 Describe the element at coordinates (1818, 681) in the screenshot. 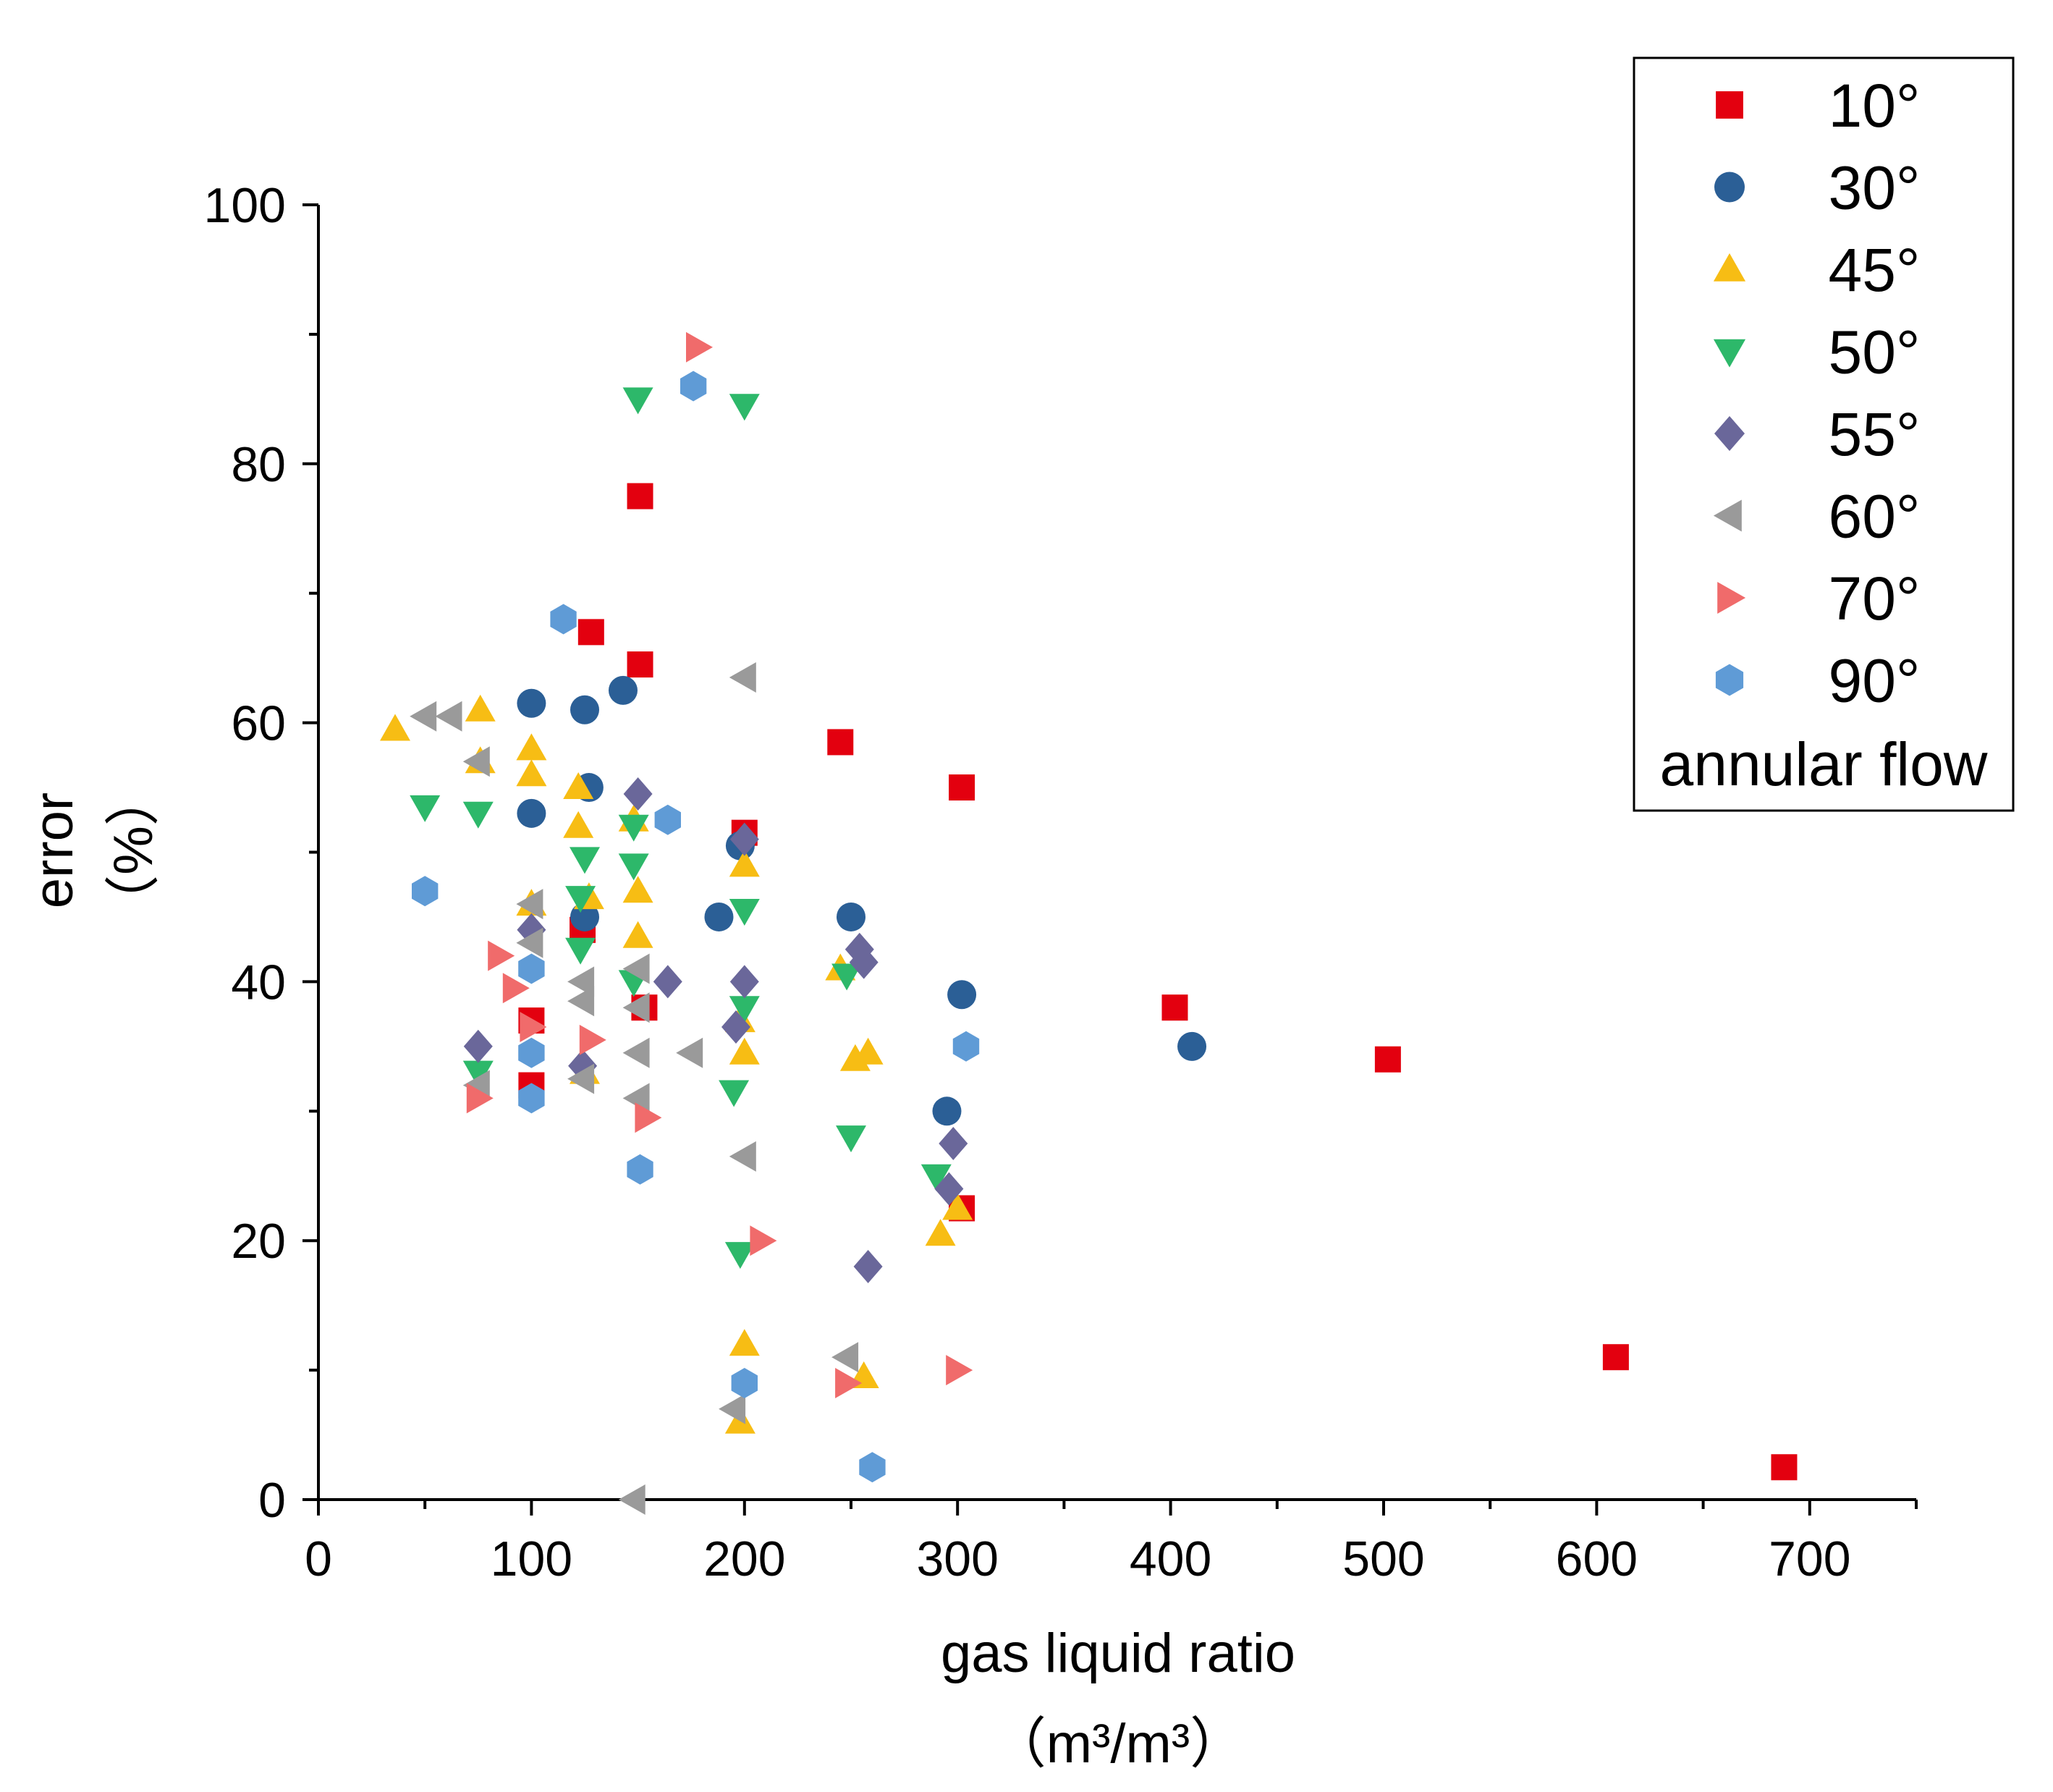

I see `legend-item-90deg: 90°` at that location.